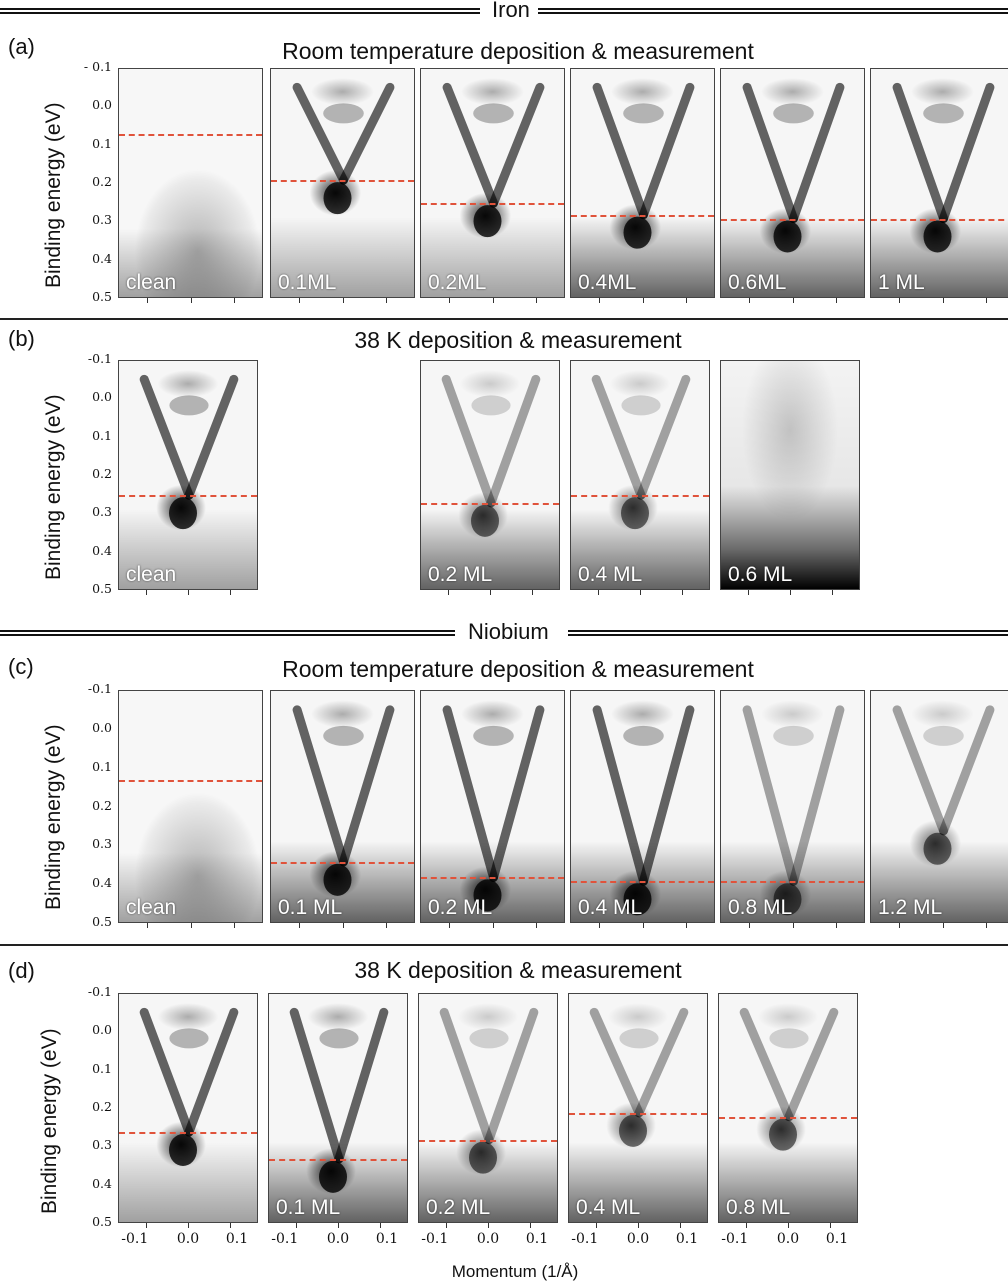 The height and width of the screenshot is (1286, 1008). What do you see at coordinates (151, 282) in the screenshot?
I see `coverage-label: clean` at bounding box center [151, 282].